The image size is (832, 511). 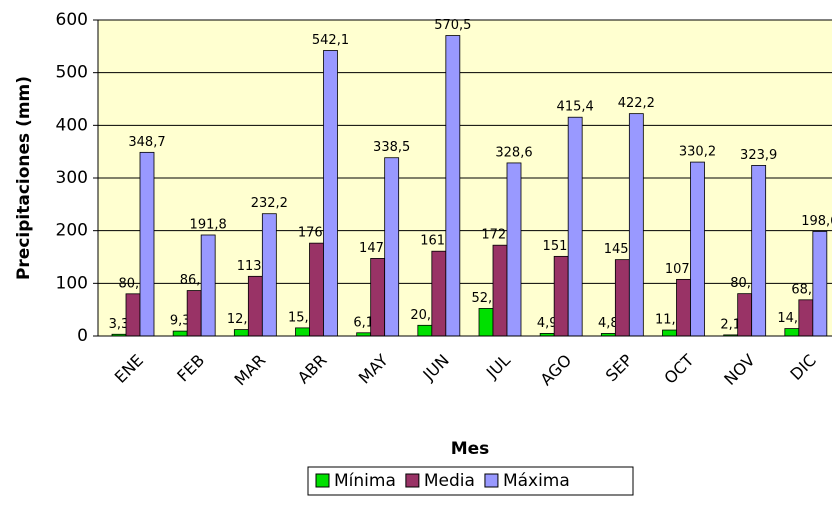 What do you see at coordinates (72, 231) in the screenshot?
I see `y-tick-label: 200` at bounding box center [72, 231].